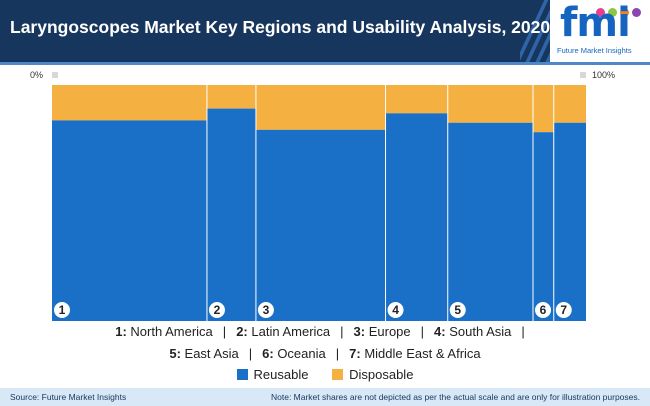 The height and width of the screenshot is (406, 650). I want to click on column-label-6: 6, so click(543, 310).